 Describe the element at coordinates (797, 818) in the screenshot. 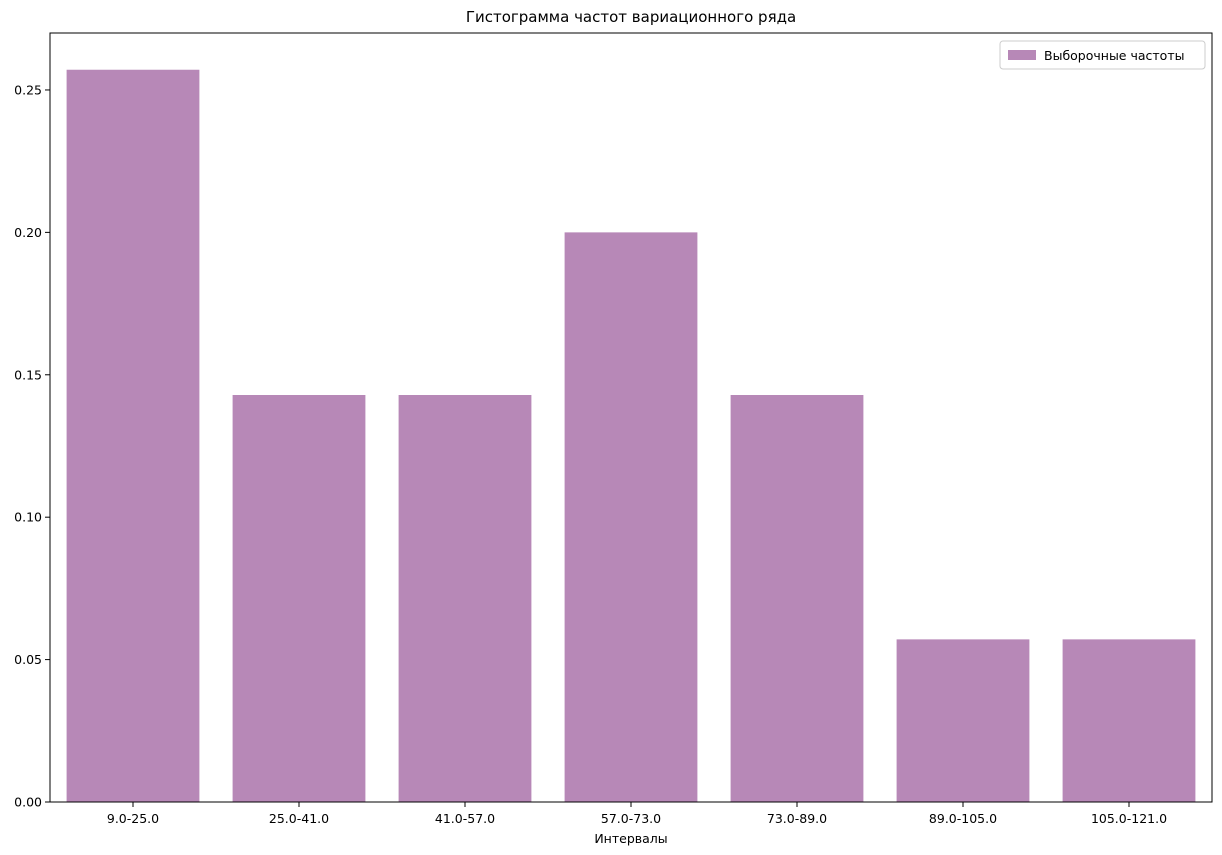

I see `x-tick-label: 73.0-89.0` at that location.